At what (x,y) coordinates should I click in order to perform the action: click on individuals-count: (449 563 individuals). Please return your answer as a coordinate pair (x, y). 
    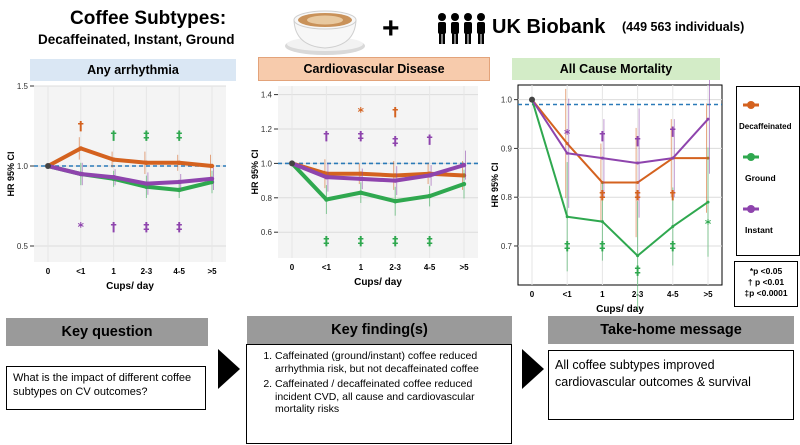
    Looking at the image, I should click on (683, 27).